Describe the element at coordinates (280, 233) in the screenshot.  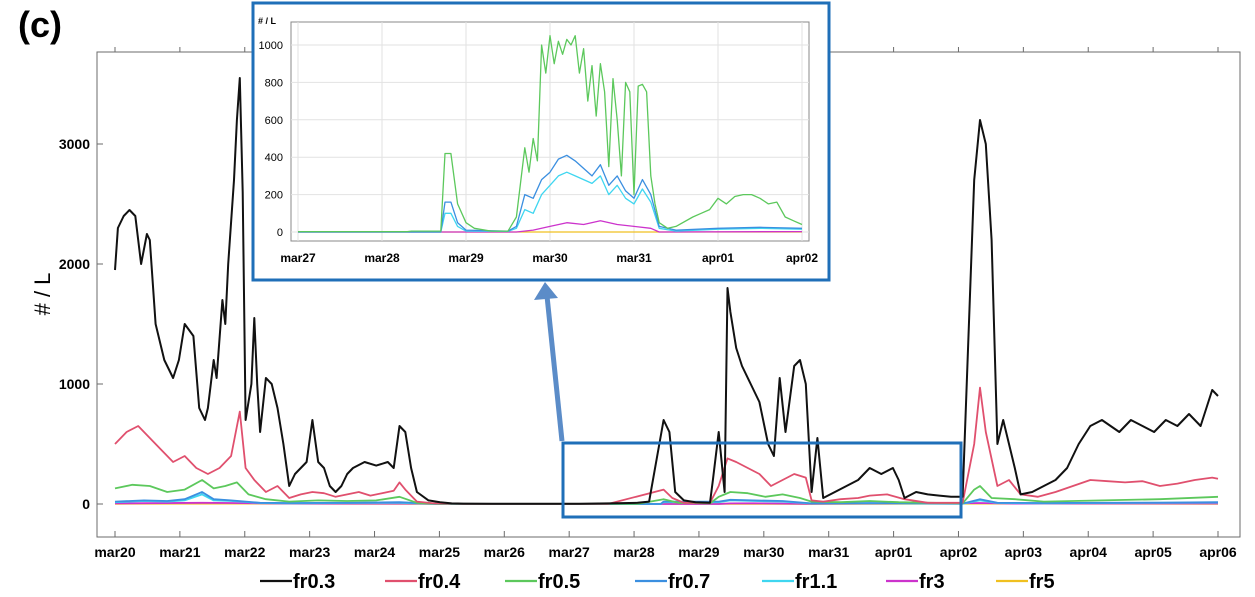
I see `inset-y-tick-label: 0` at that location.